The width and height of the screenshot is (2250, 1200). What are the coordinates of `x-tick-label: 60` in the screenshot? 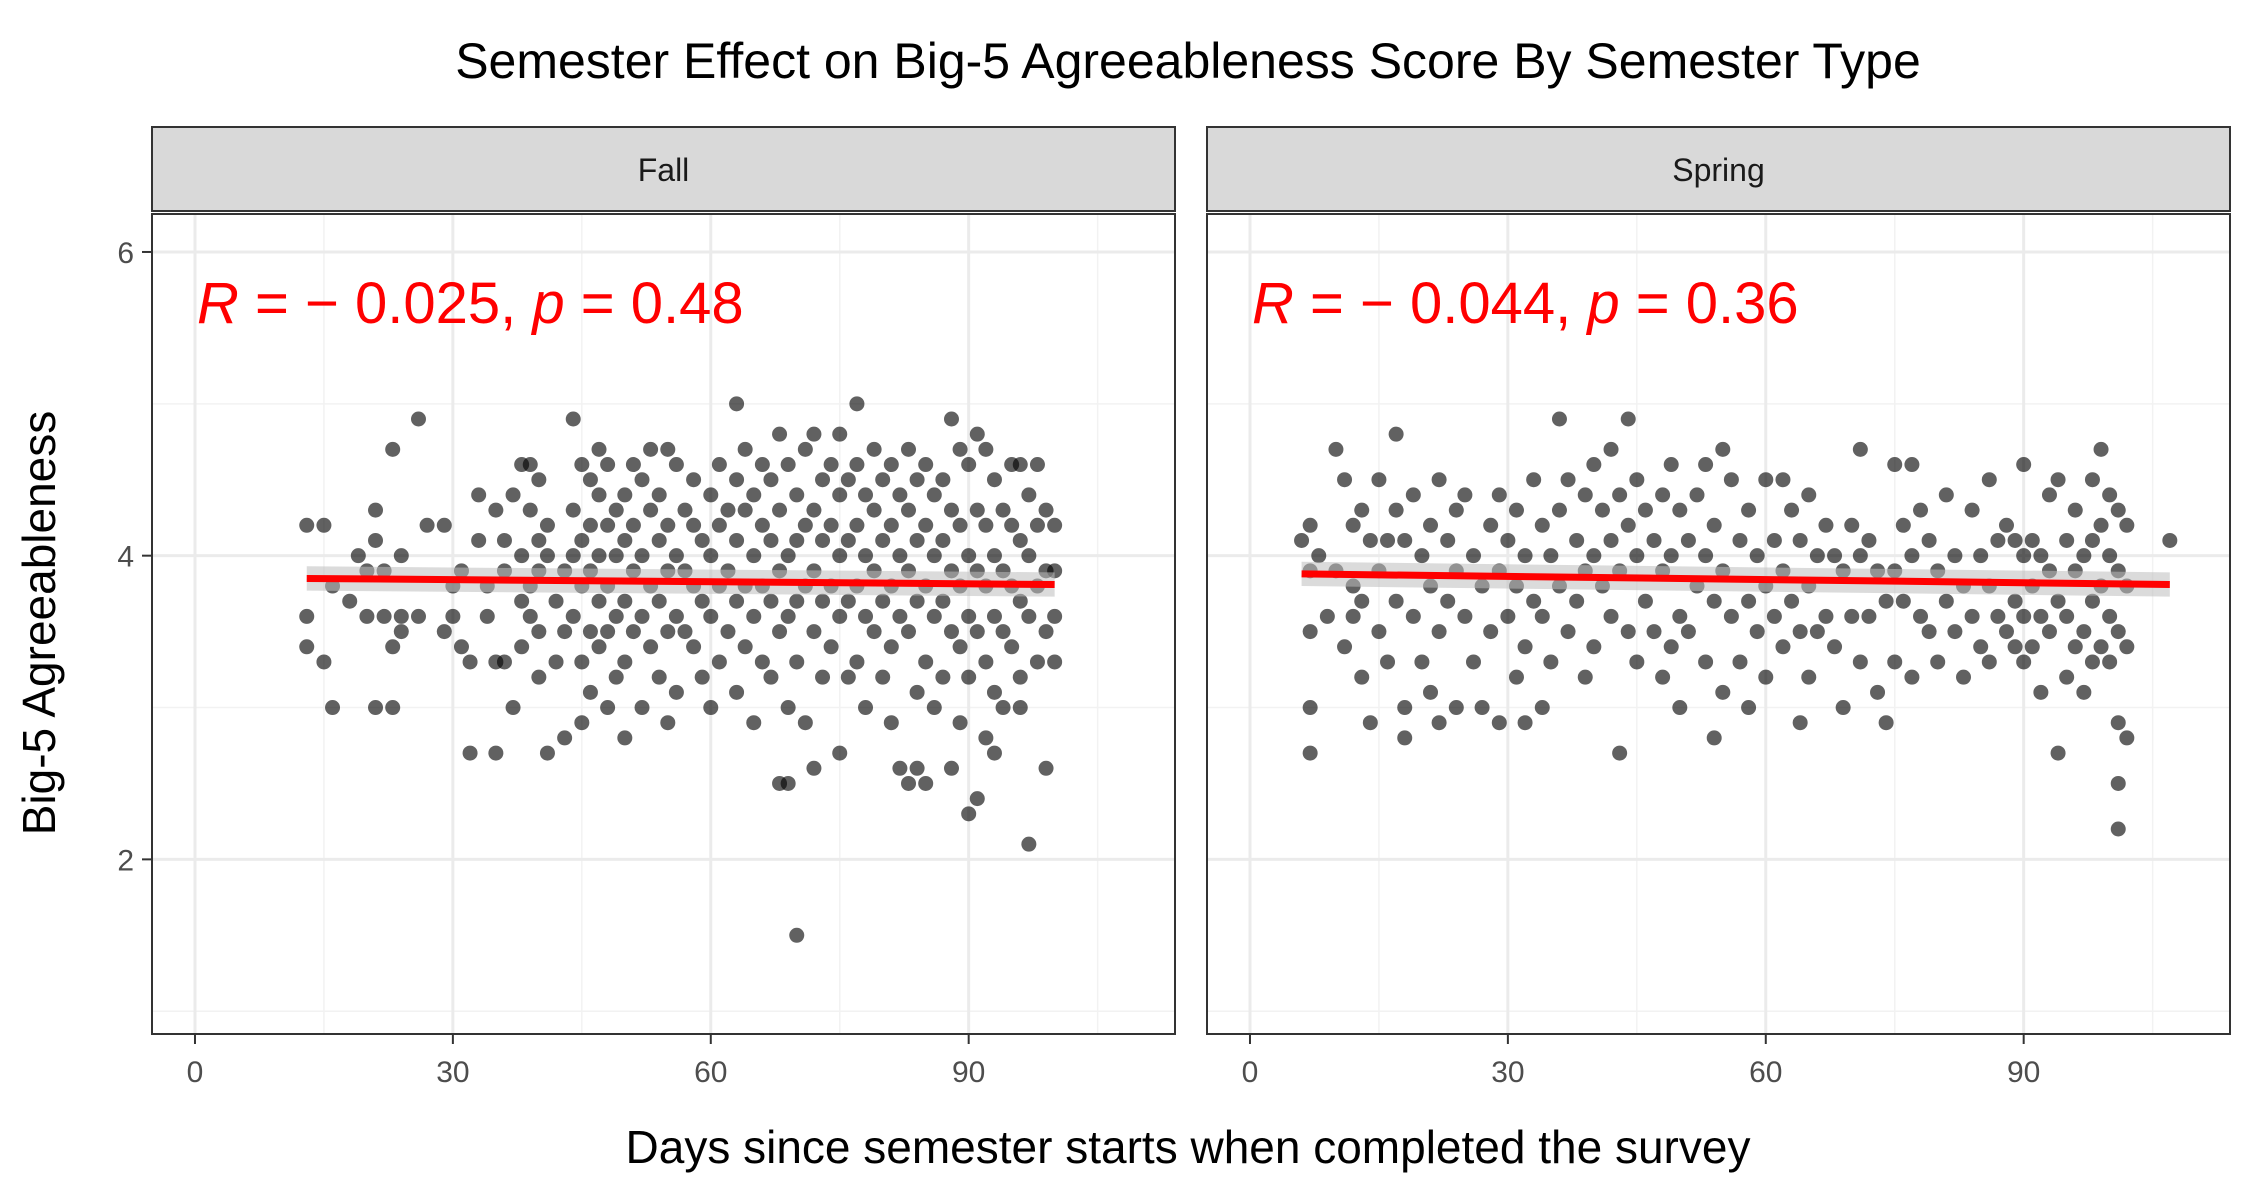 It's located at (1765, 1072).